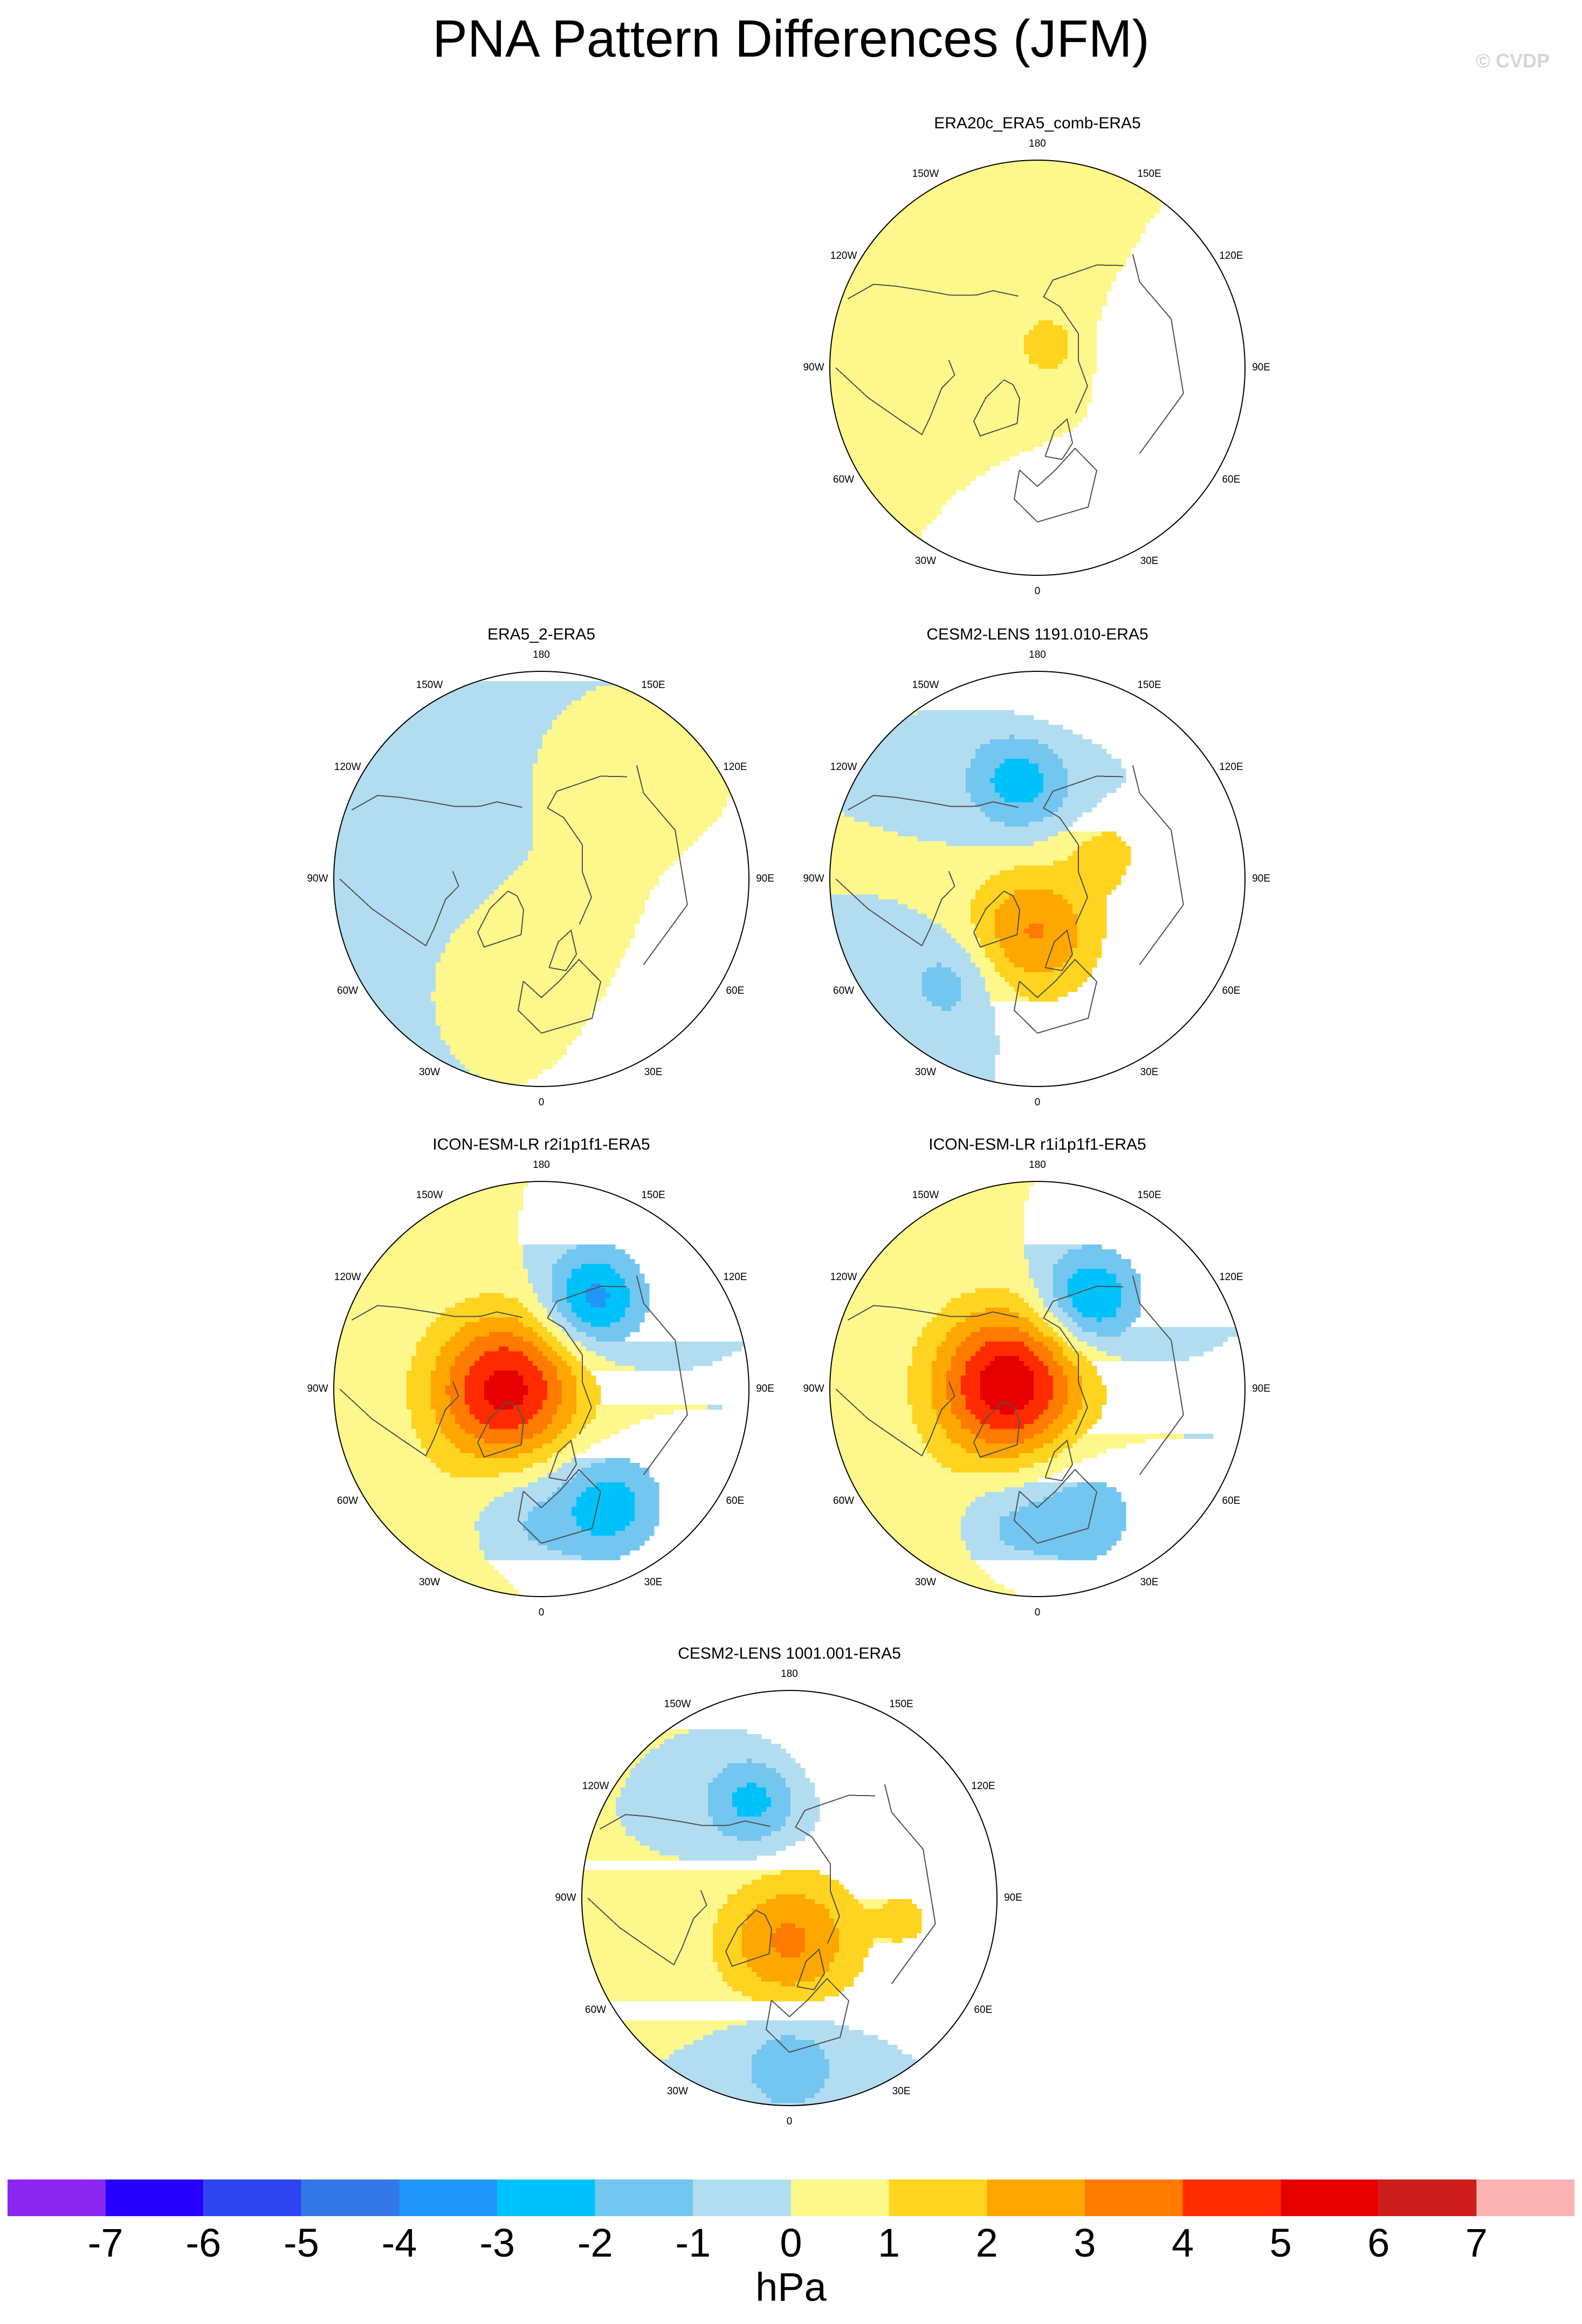 This screenshot has height=2324, width=1582. I want to click on colorbar-tick-label: 0, so click(791, 2242).